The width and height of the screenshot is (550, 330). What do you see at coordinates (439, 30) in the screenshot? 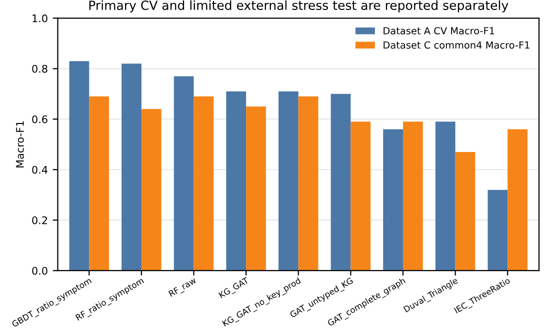
I see `legend-label: Dataset A CV Macro-F1` at bounding box center [439, 30].